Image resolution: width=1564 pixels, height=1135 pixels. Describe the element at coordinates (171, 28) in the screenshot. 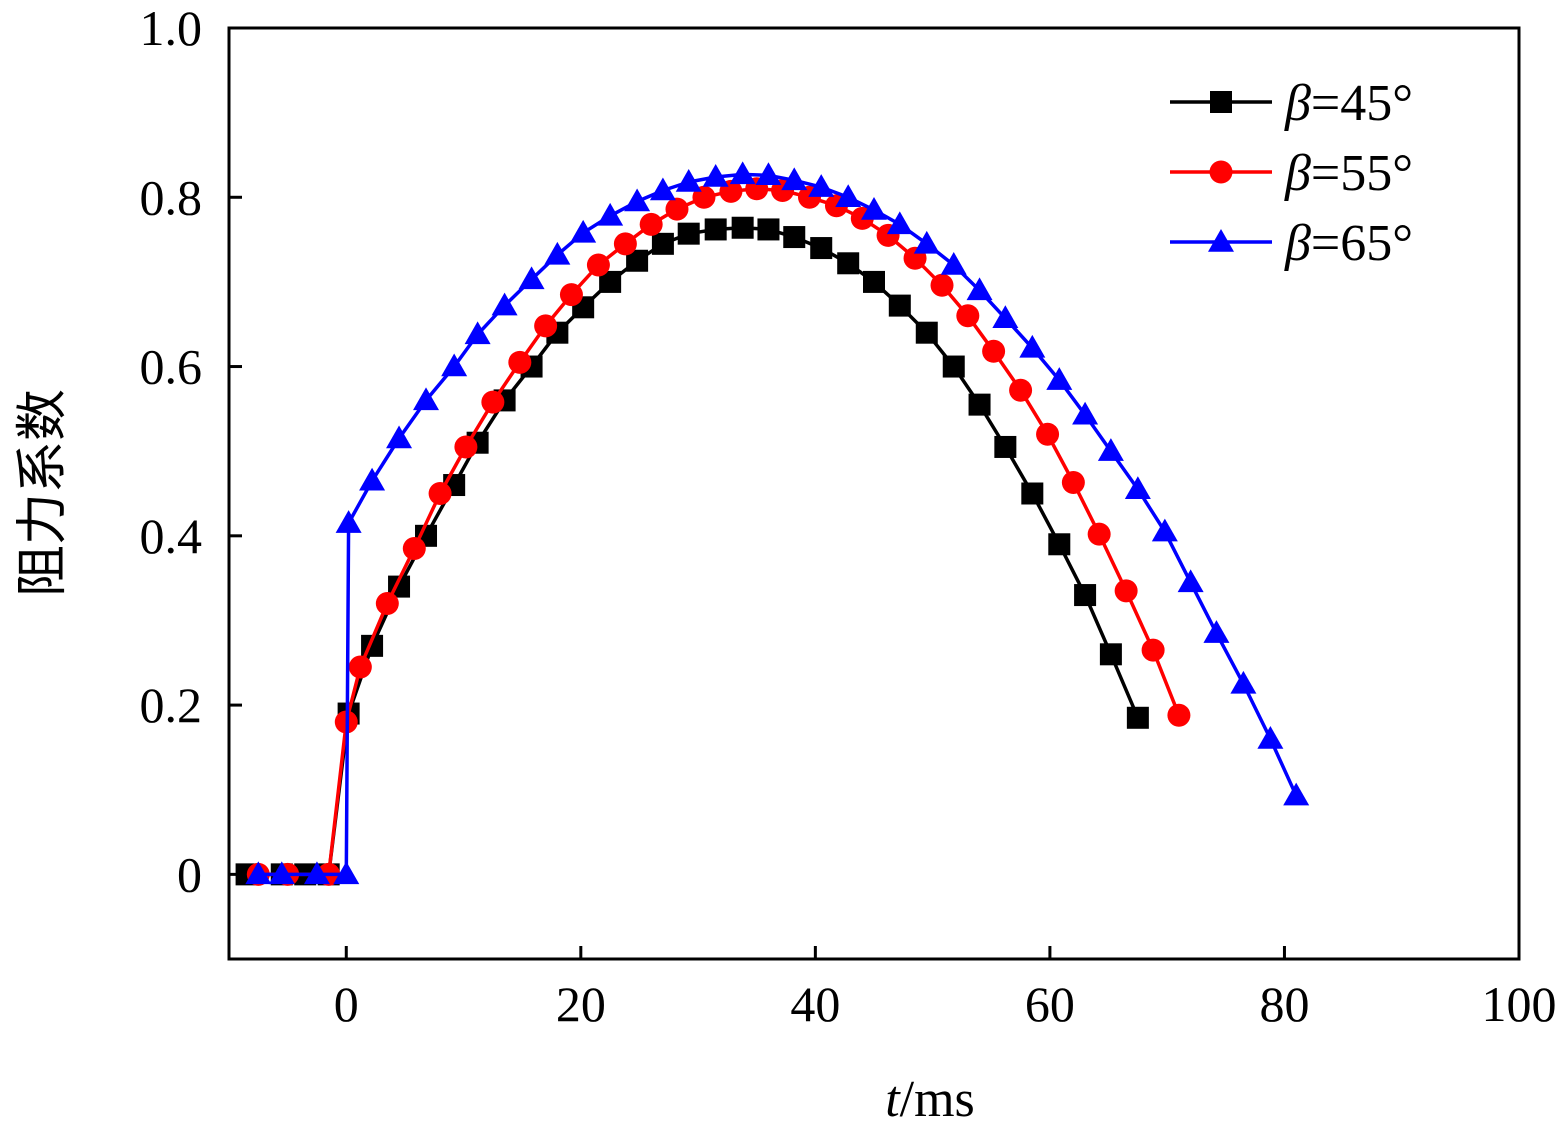

I see `y-tick-label: 1.0` at that location.